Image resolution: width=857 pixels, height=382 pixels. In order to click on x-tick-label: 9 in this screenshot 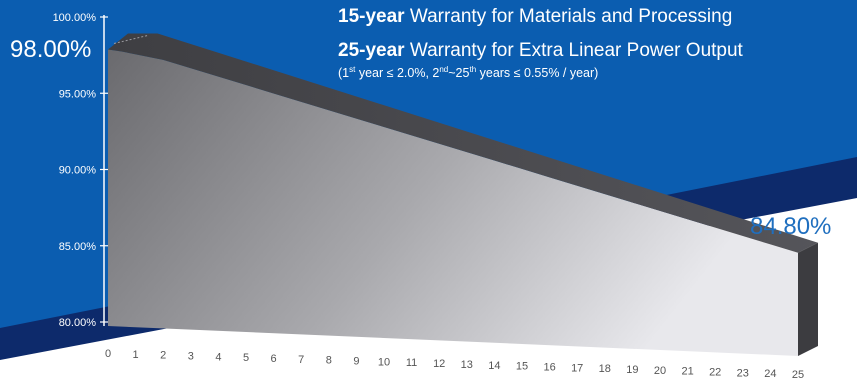, I will do `click(356, 362)`.